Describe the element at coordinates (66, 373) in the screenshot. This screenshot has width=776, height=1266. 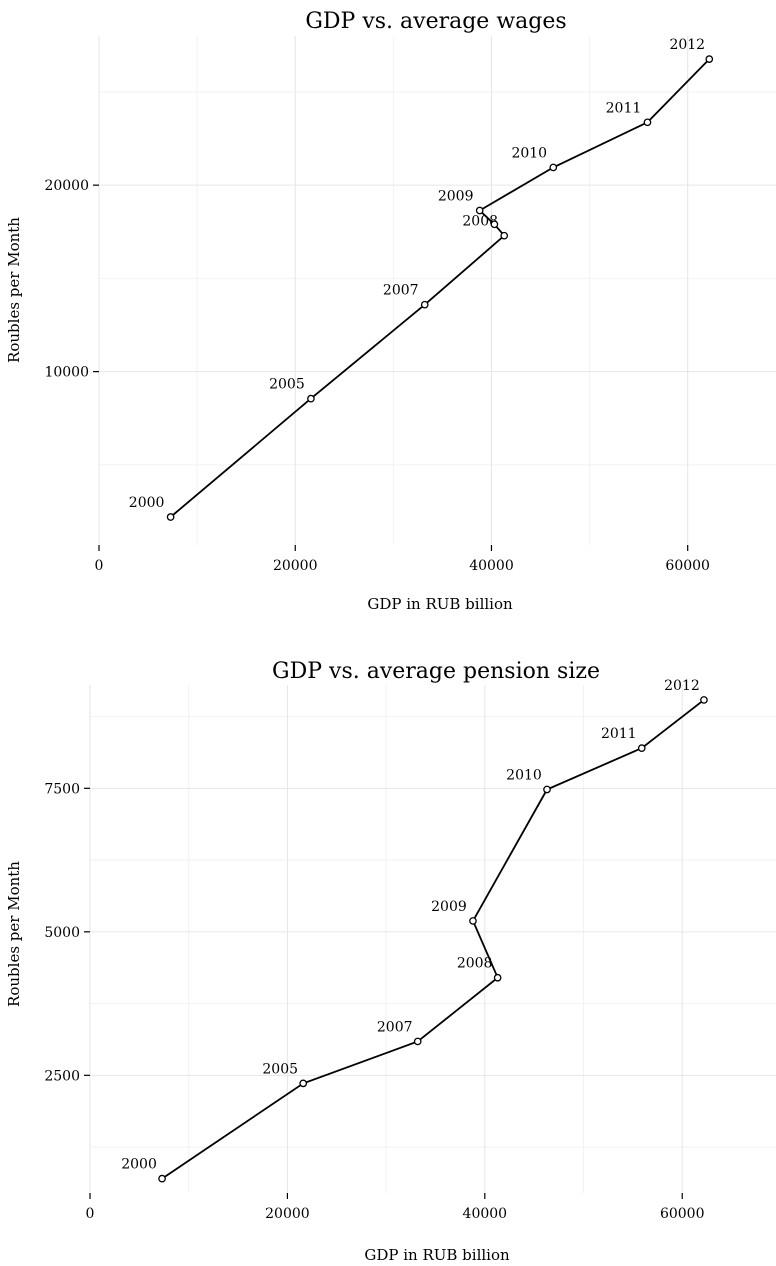
I see `y-tick-label: 10000` at that location.